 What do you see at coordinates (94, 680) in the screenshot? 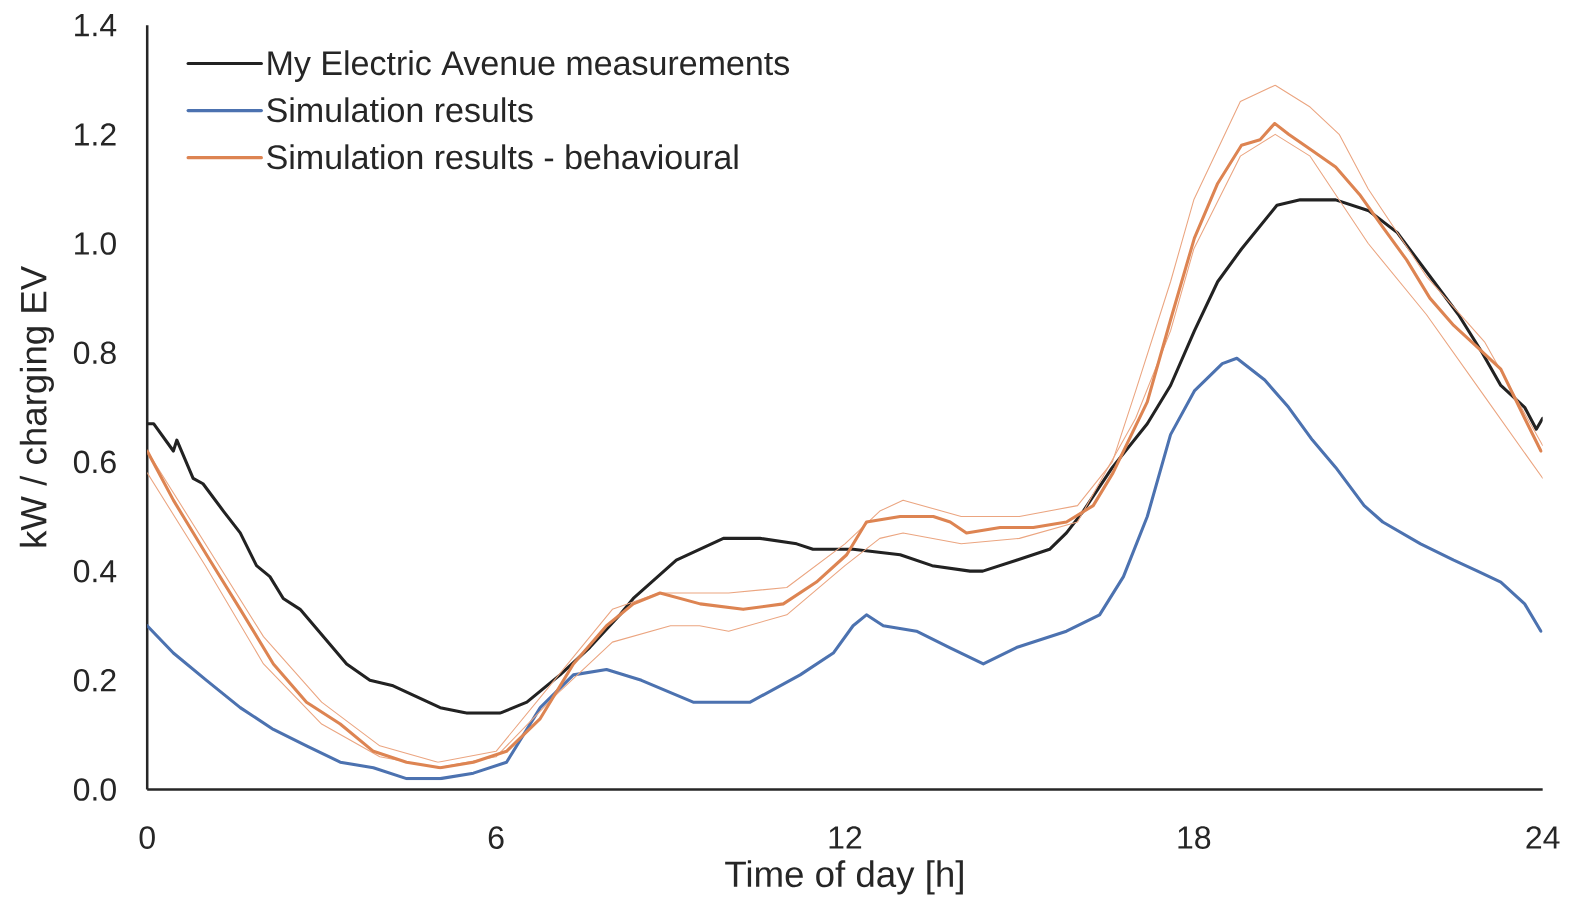
I see `y-tick-label: 0.2` at bounding box center [94, 680].